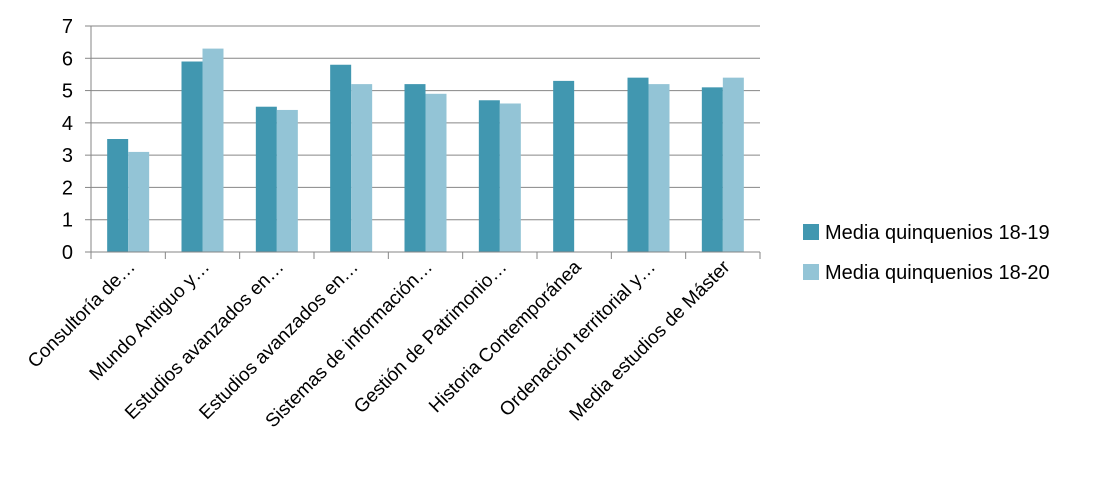  What do you see at coordinates (67, 253) in the screenshot?
I see `y-tick-label: 0` at bounding box center [67, 253].